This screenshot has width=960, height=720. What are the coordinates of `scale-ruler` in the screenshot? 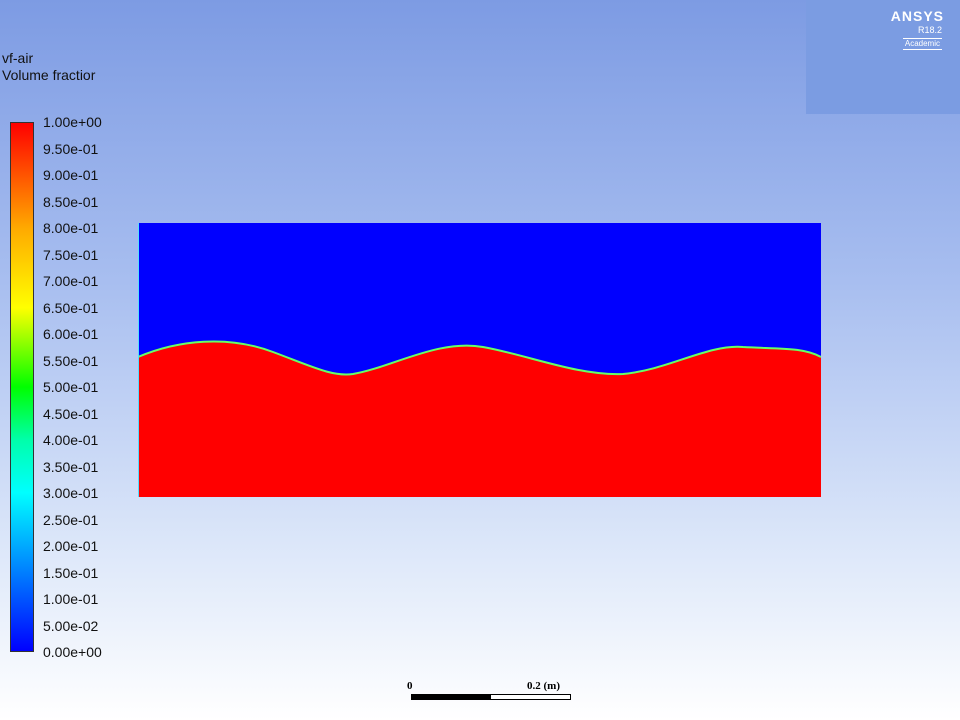 It's located at (491, 697).